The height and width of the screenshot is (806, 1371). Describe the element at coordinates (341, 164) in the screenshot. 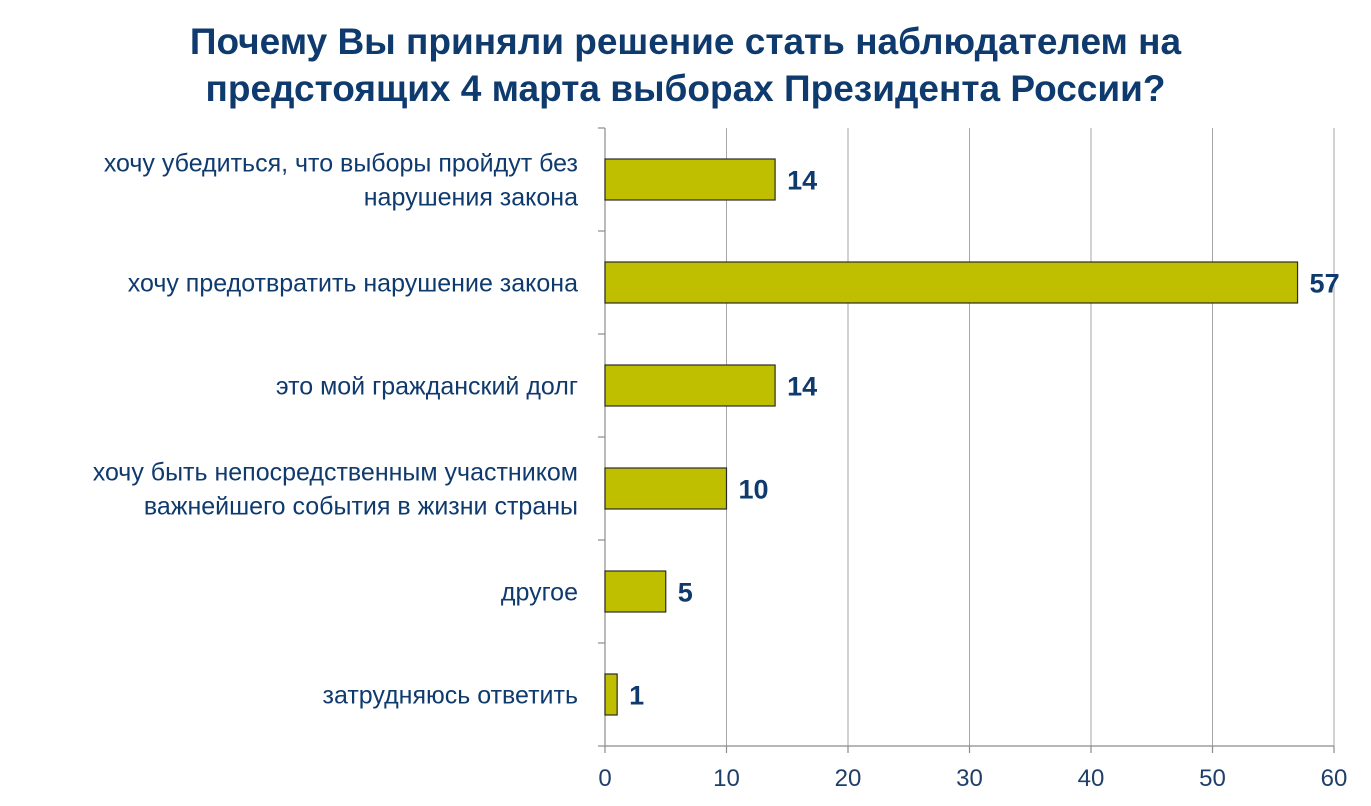

I see `category-label: хочу убедиться, что выборы пройдут без` at that location.